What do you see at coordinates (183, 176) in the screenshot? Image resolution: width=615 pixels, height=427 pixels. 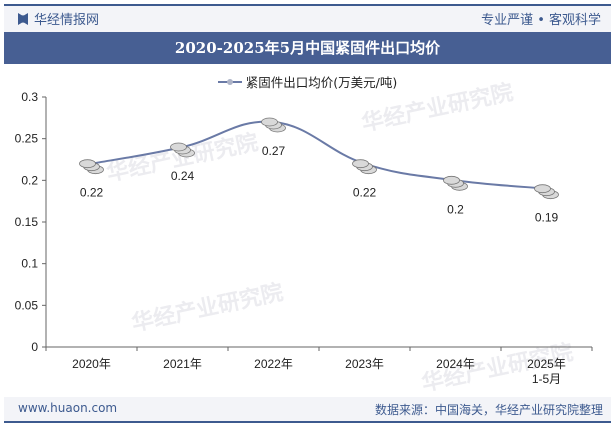 I see `data-label: 0.24` at bounding box center [183, 176].